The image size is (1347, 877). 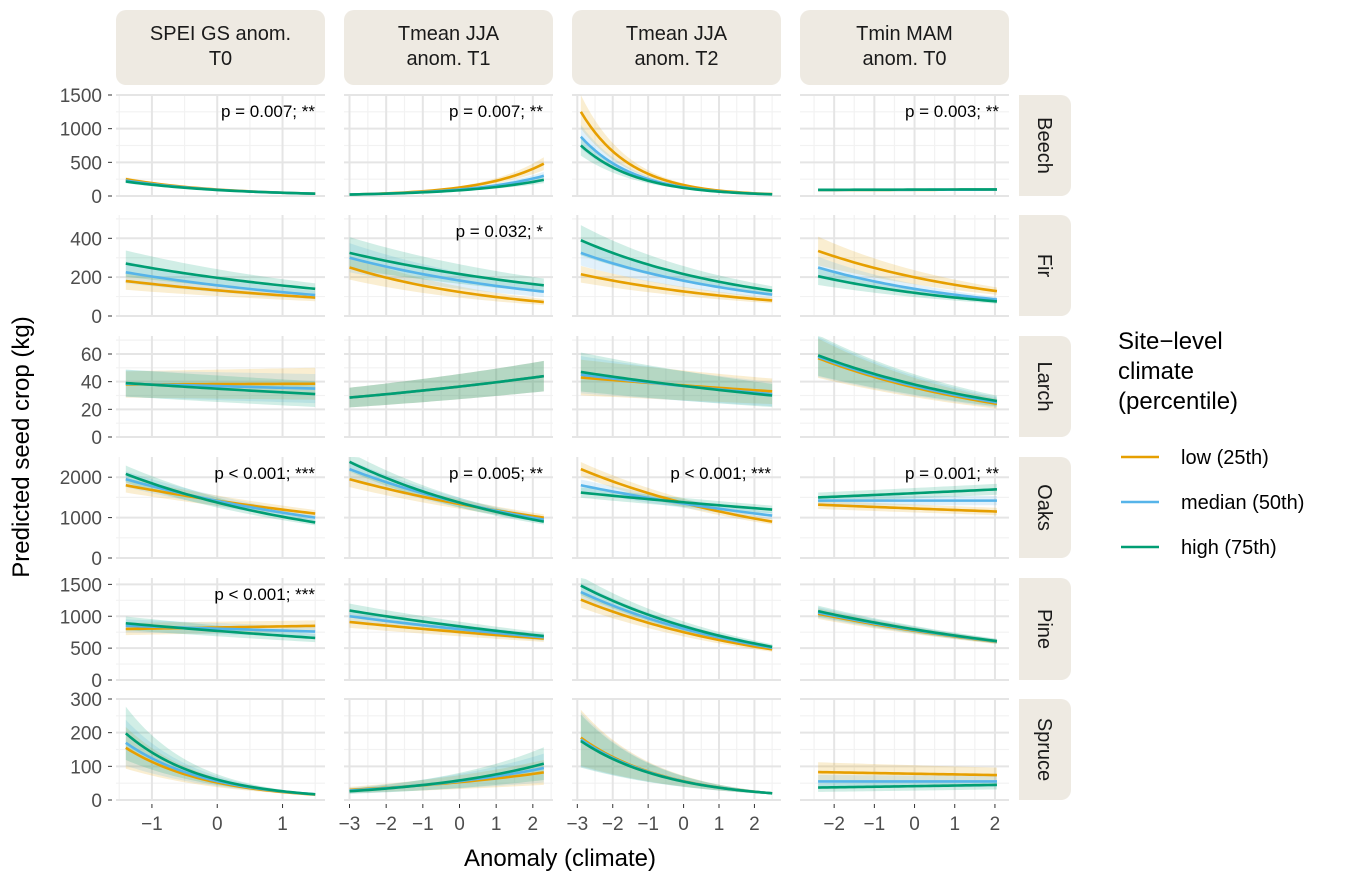 I want to click on row-strip-label: Fir, so click(x=1044, y=266).